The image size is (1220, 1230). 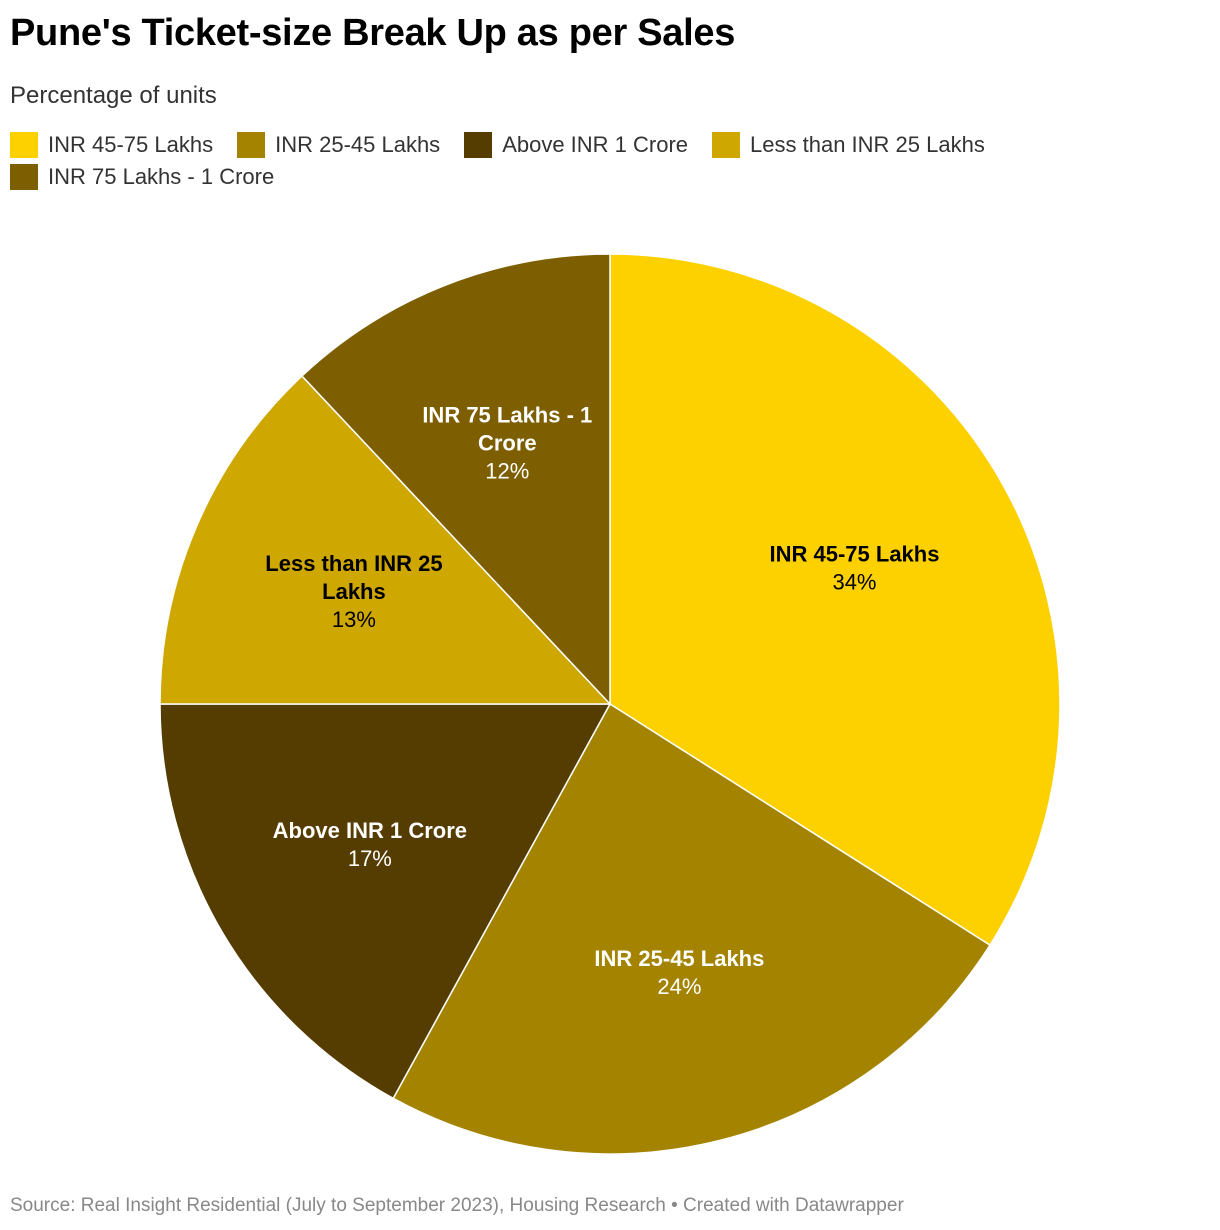 I want to click on legend-item-above-inr-1-crore: Above INR 1 Crore, so click(x=576, y=145).